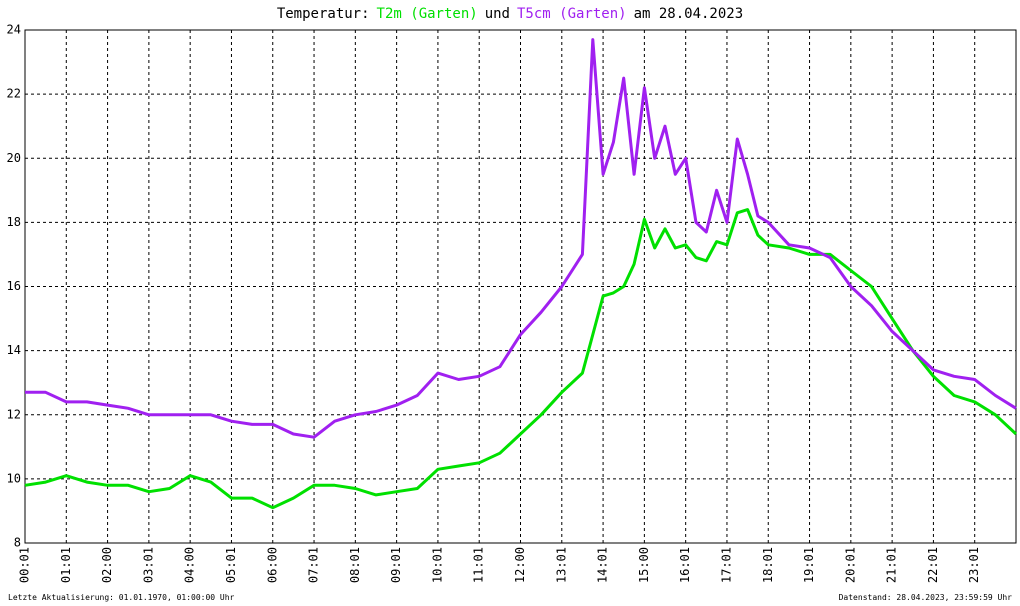 The width and height of the screenshot is (1020, 606). I want to click on x-tick-label: 03:01, so click(148, 565).